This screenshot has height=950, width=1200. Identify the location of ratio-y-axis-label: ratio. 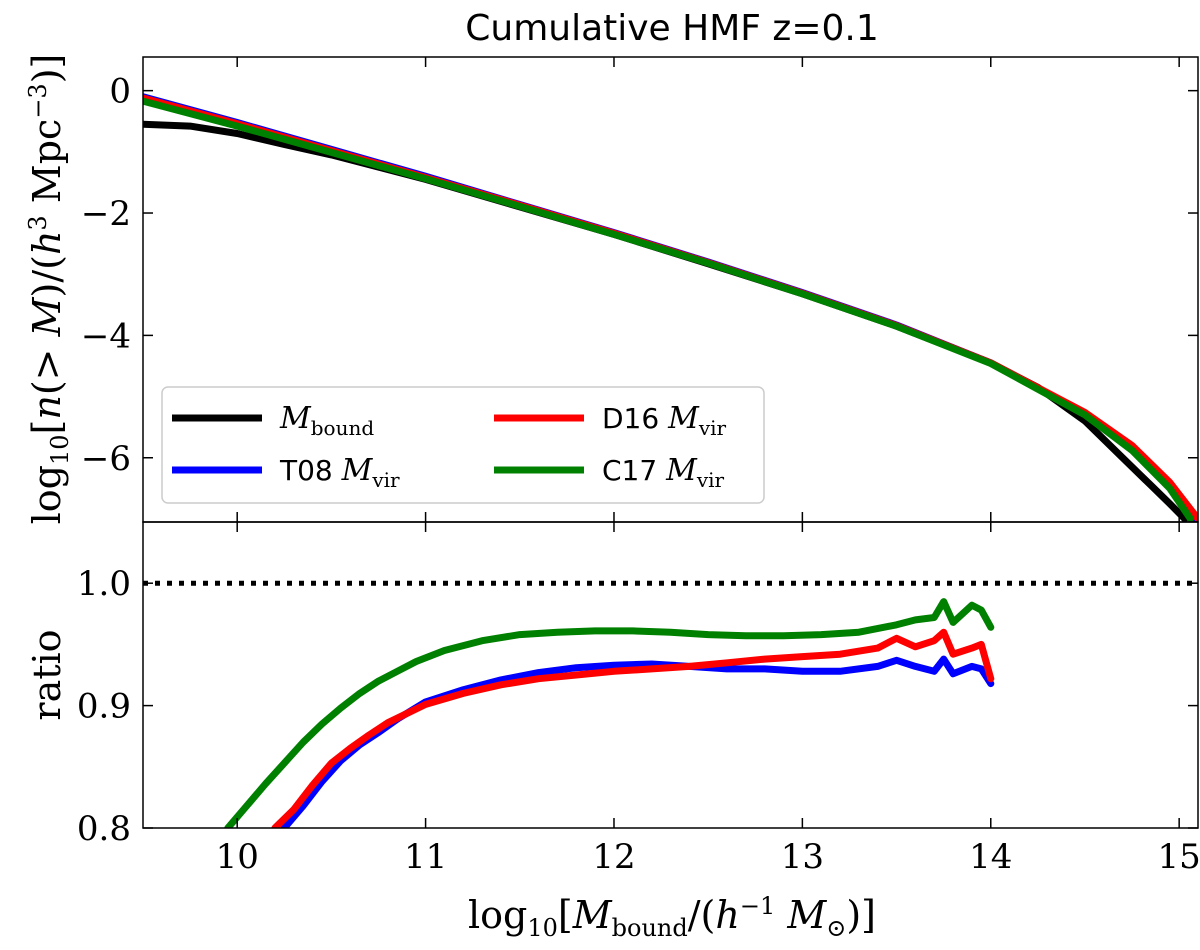
(47, 674).